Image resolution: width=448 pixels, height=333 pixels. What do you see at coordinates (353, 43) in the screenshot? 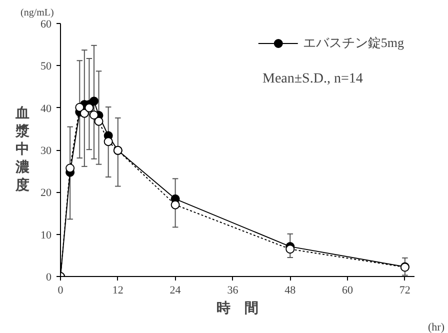
I see `legend-label: エバスチン錠5mg` at bounding box center [353, 43].